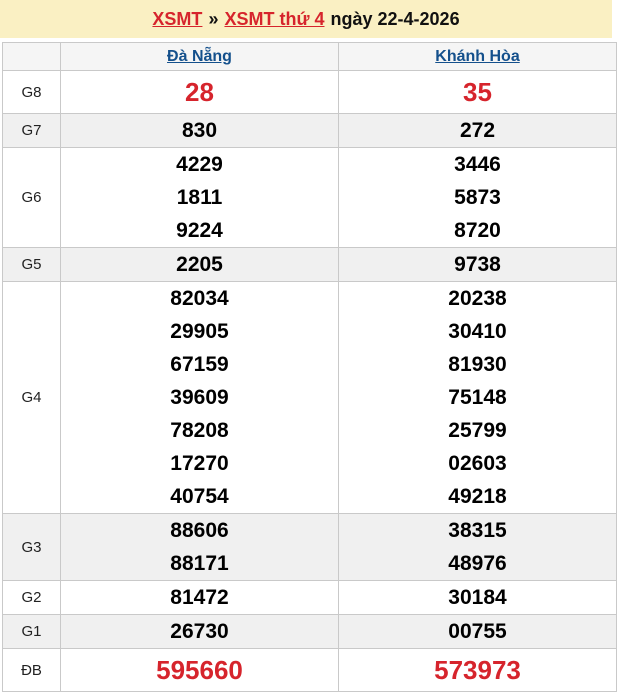 The height and width of the screenshot is (692, 622). I want to click on lottery-number: 595660, so click(199, 670).